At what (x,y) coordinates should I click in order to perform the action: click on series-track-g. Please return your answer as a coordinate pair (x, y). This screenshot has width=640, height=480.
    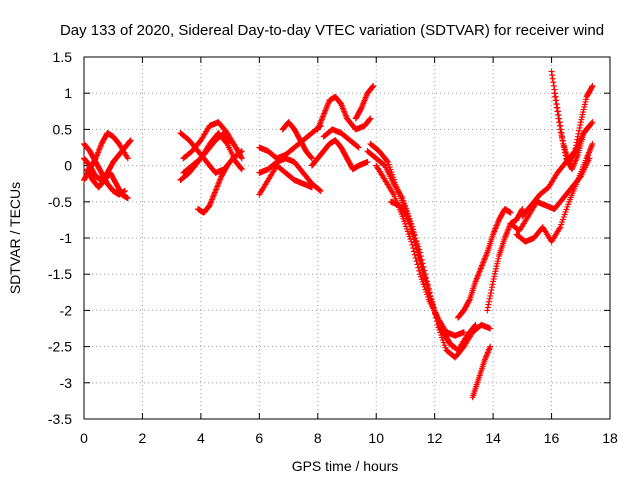
    Looking at the image, I should click on (212, 140).